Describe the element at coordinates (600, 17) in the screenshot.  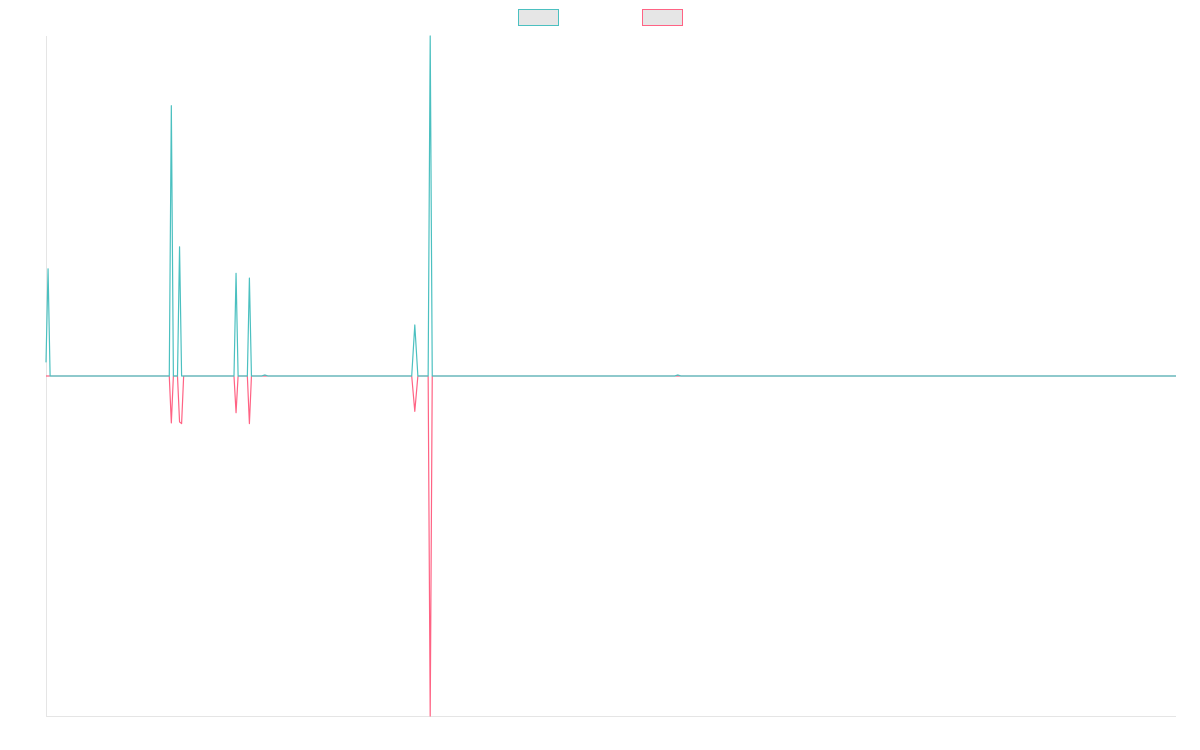
I see `legend` at that location.